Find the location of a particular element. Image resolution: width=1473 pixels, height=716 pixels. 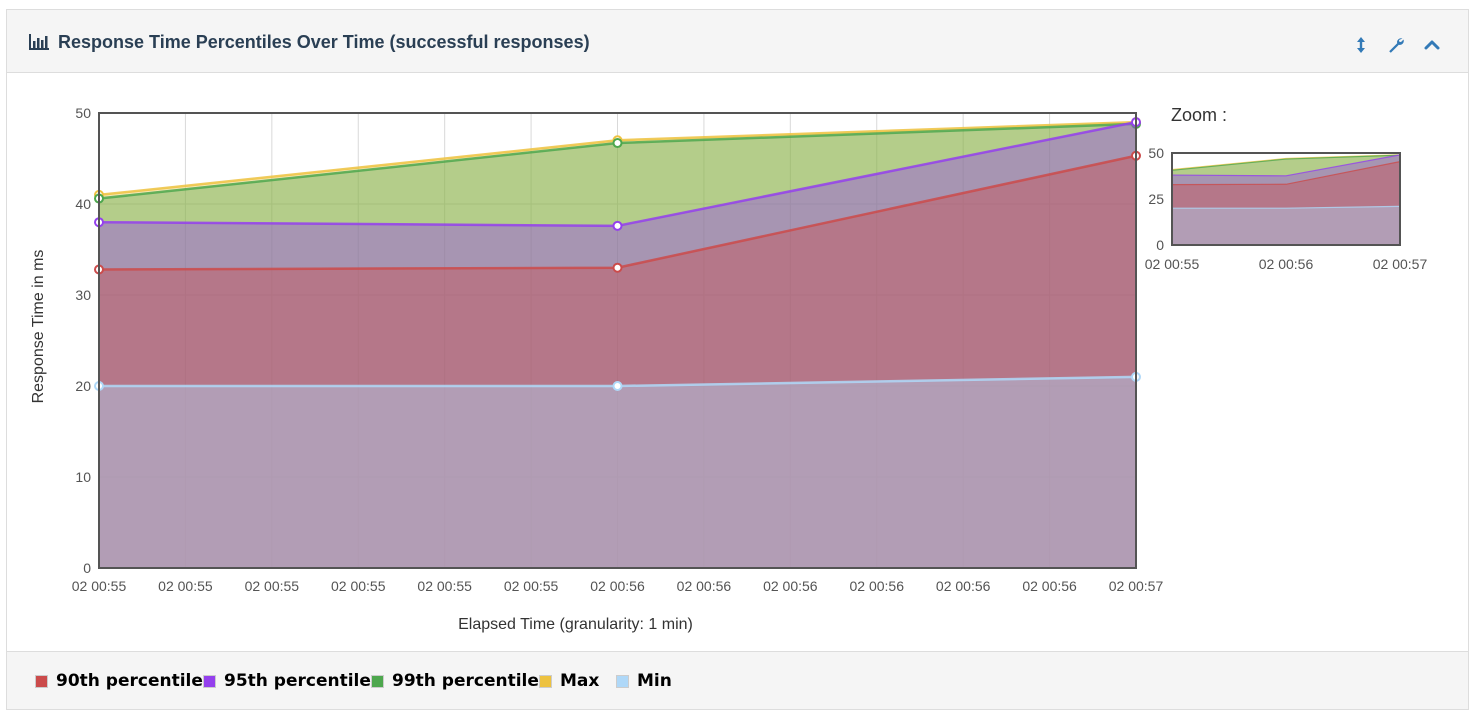

legend-label: 90th percentile is located at coordinates (129, 681).